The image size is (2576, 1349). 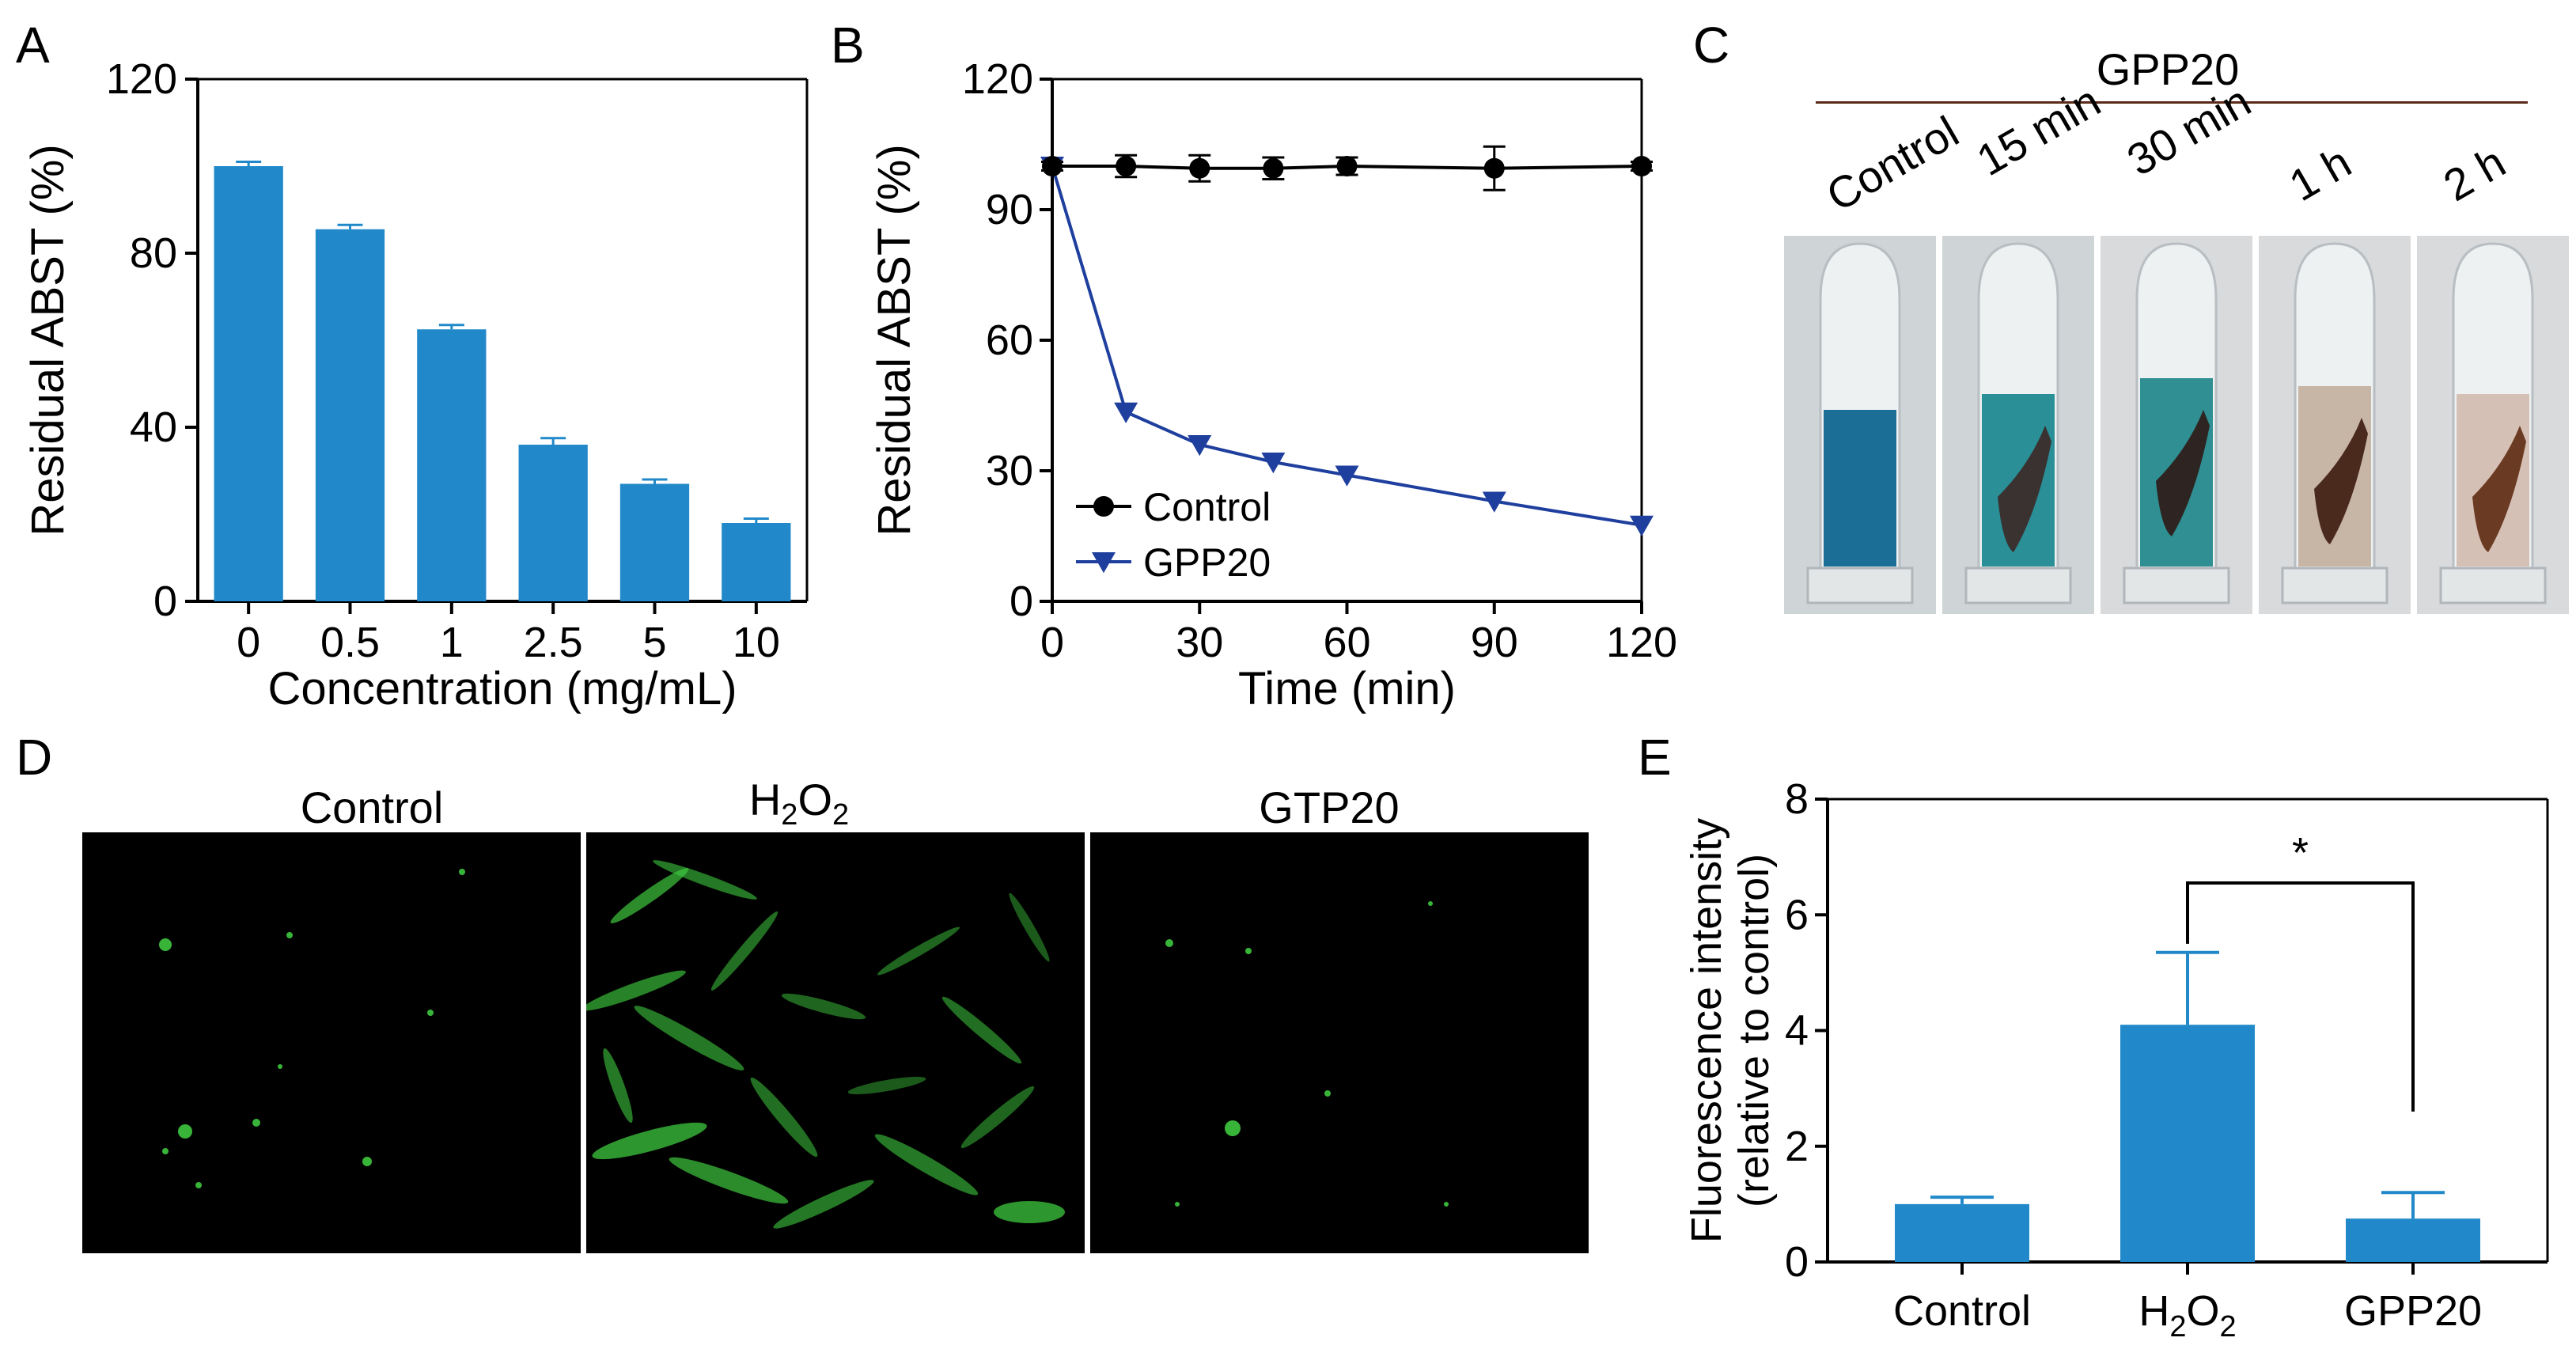 I want to click on micro-label-gtp20: GTP20, so click(x=1329, y=807).